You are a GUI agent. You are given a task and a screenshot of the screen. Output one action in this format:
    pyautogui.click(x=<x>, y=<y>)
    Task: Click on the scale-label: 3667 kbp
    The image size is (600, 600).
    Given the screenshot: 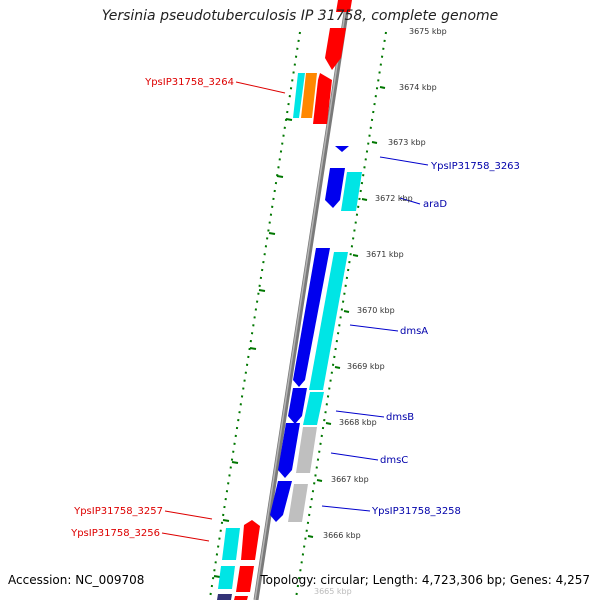 What is the action you would take?
    pyautogui.click(x=350, y=479)
    